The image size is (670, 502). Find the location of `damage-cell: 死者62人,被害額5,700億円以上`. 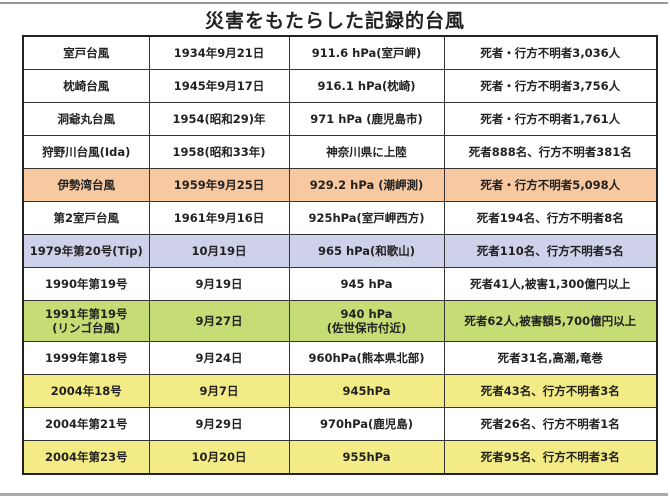

damage-cell: 死者62人,被害額5,700億円以上 is located at coordinates (550, 321).